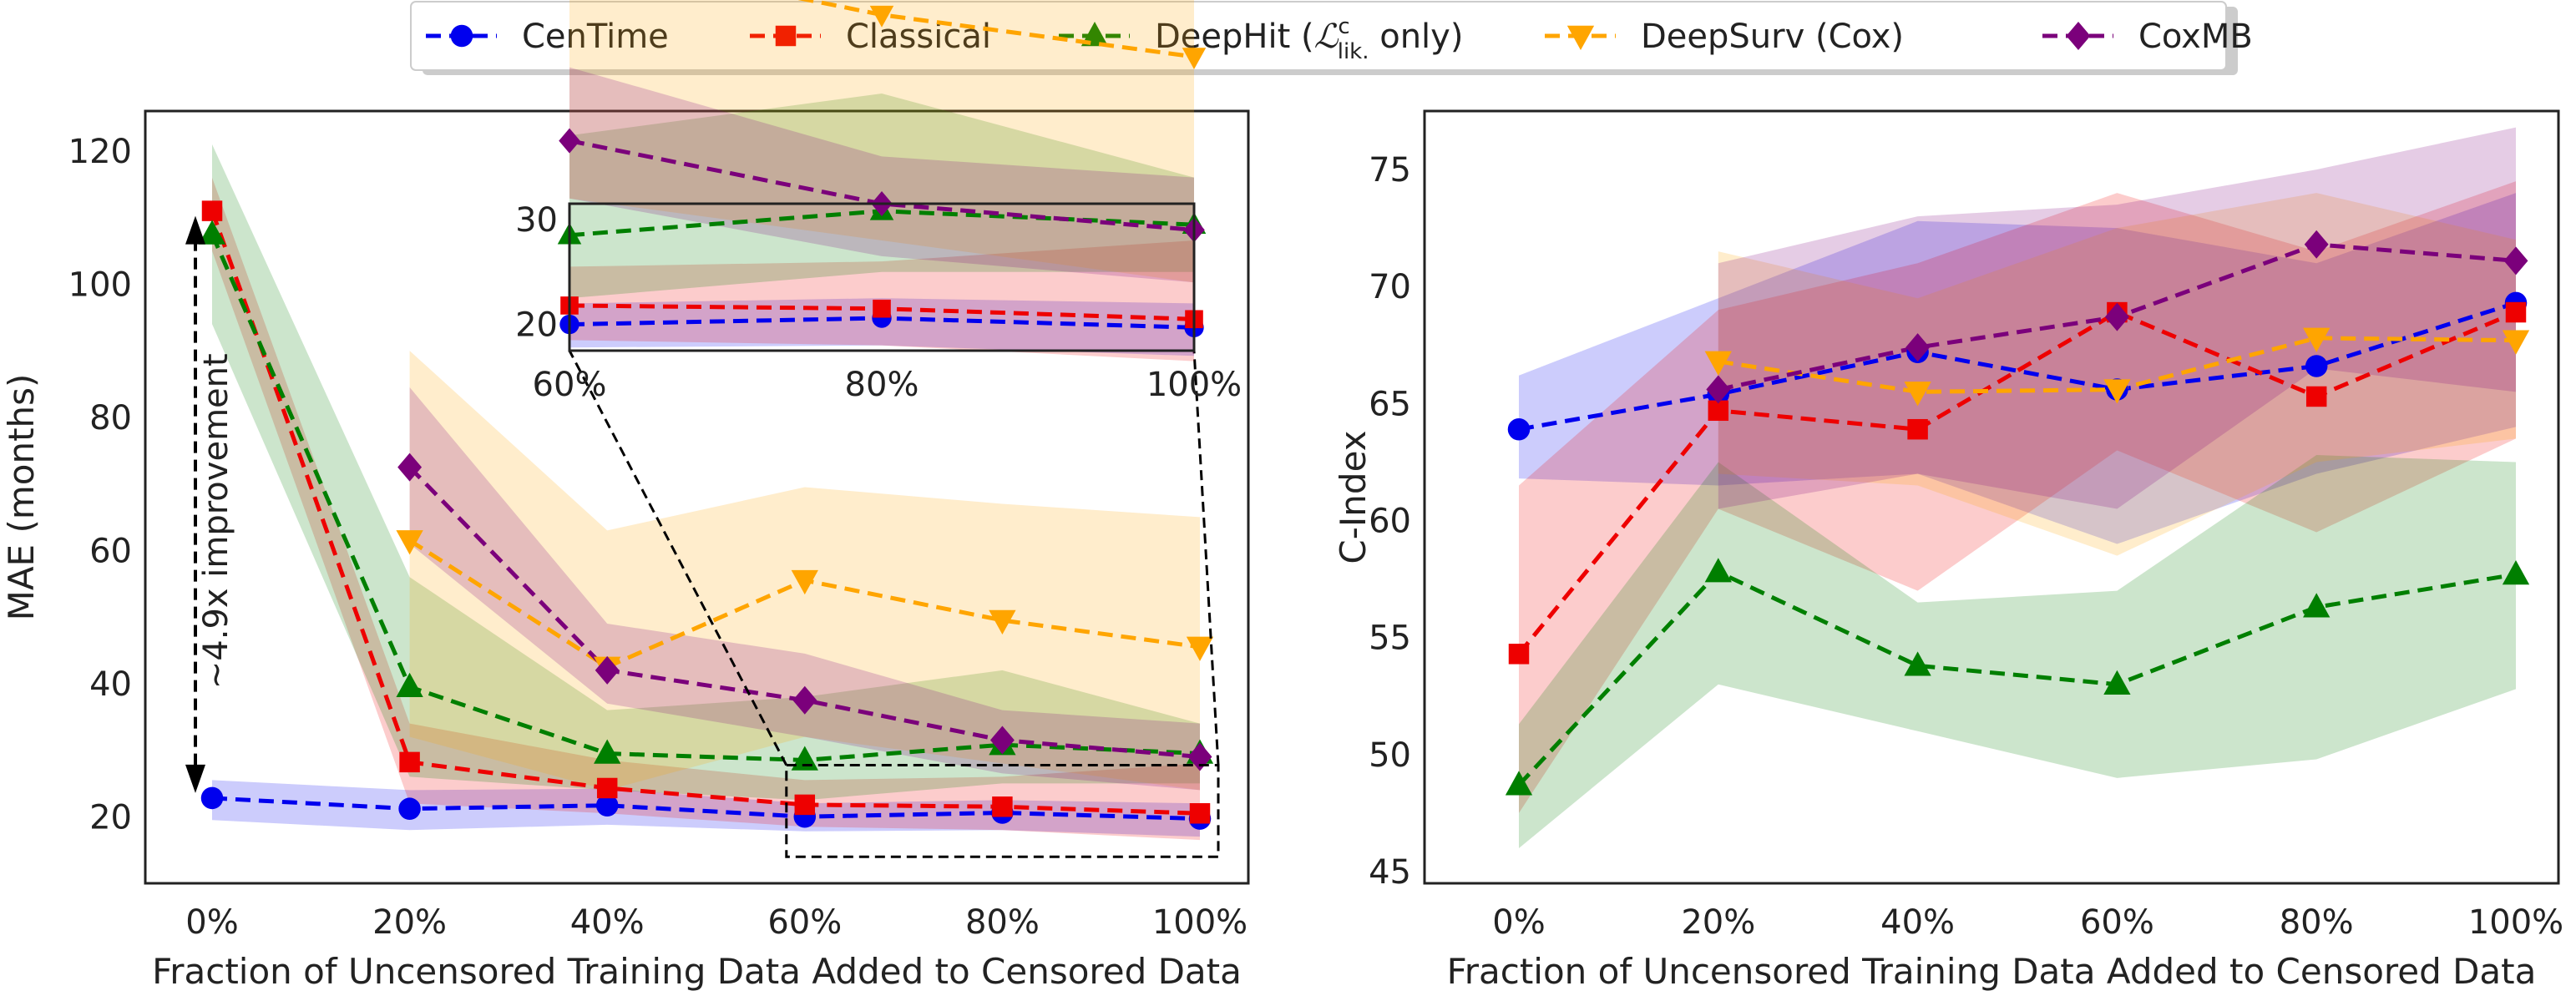  Describe the element at coordinates (1194, 385) in the screenshot. I see `inset-x-tick-label: 100%` at that location.